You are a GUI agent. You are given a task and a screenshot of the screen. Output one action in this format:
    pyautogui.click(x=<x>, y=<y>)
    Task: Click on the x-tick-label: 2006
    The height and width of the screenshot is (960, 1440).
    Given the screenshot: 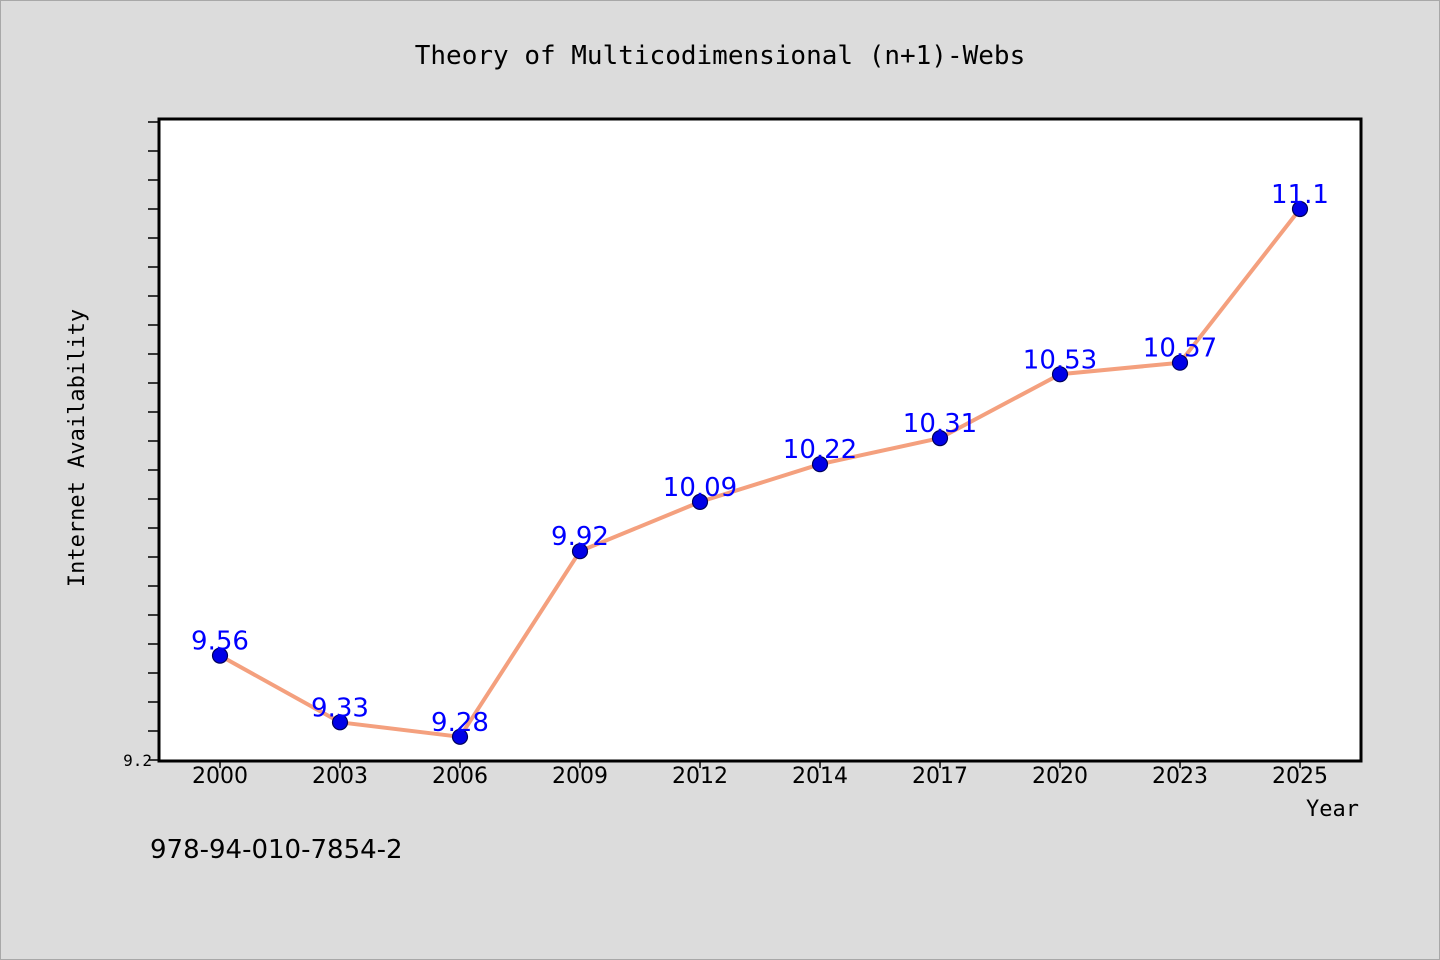 What is the action you would take?
    pyautogui.click(x=460, y=776)
    